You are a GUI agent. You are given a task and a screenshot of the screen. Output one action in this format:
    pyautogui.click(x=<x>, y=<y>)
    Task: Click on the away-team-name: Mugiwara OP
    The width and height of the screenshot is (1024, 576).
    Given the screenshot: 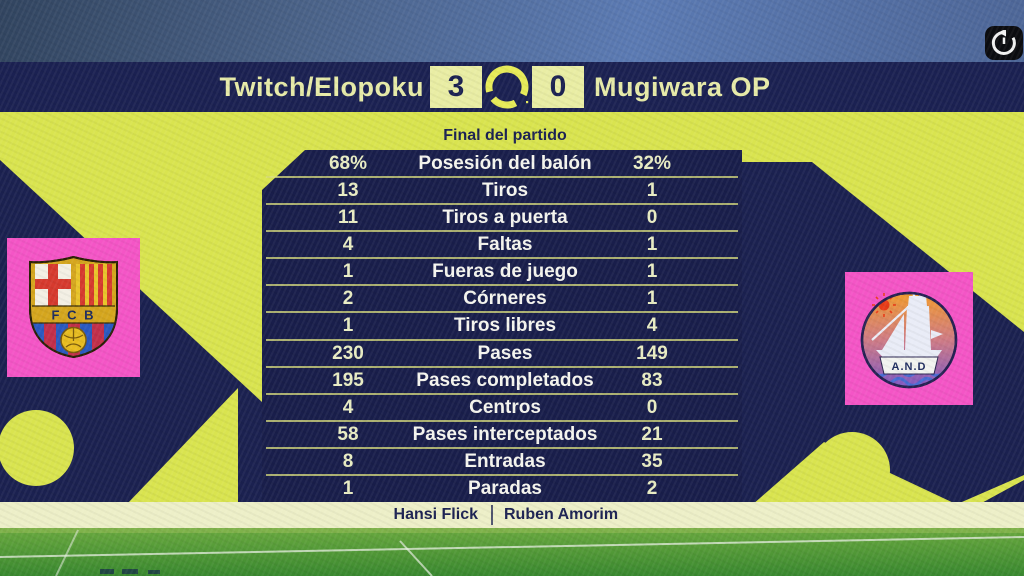 What is the action you would take?
    pyautogui.click(x=682, y=87)
    